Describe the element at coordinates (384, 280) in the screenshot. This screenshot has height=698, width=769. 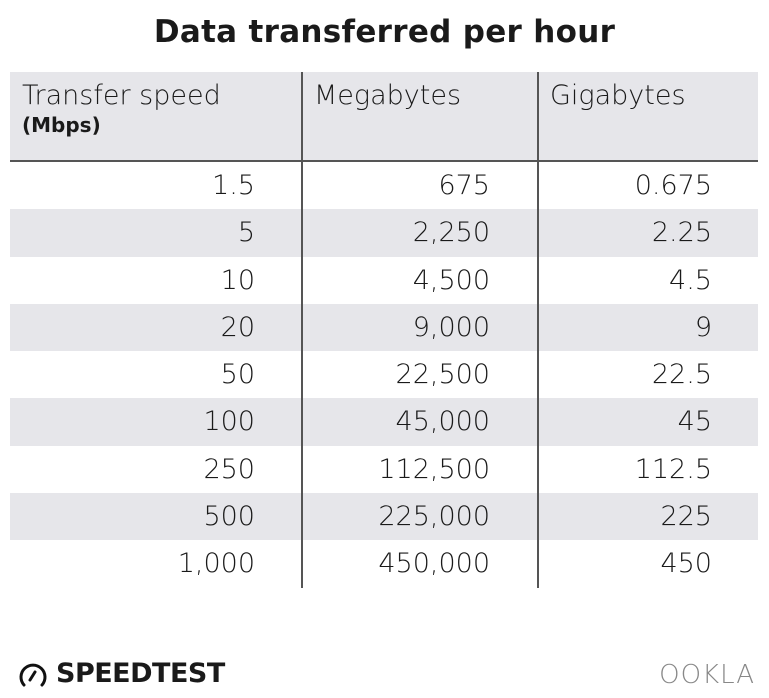
I see `table-row: 10 4,500 4.5` at that location.